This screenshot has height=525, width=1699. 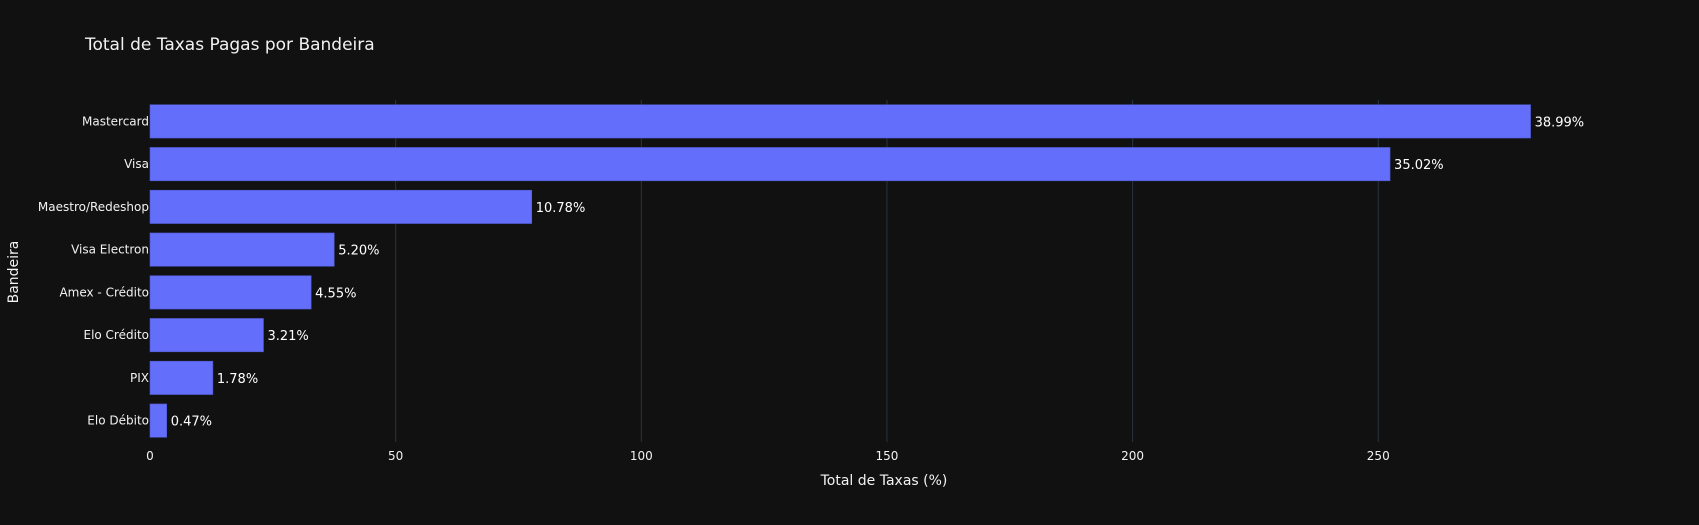 What do you see at coordinates (840, 121) in the screenshot?
I see `bar-mastercard` at bounding box center [840, 121].